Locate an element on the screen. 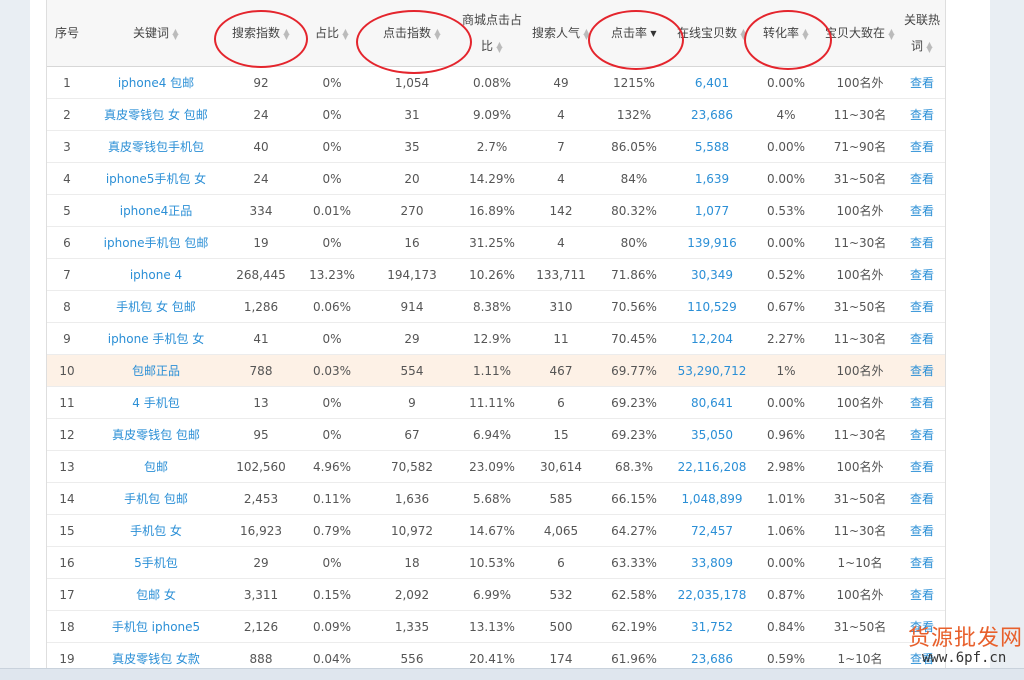 This screenshot has height=680, width=1024. cell-keyword: 手机包 女 包邮 is located at coordinates (156, 306).